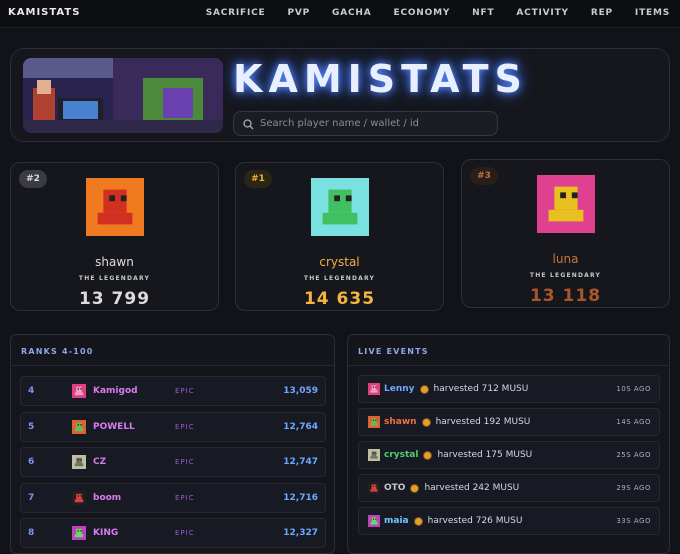 This screenshot has width=680, height=554. What do you see at coordinates (481, 389) in the screenshot?
I see `event-description: harvested 712 MUSU` at bounding box center [481, 389].